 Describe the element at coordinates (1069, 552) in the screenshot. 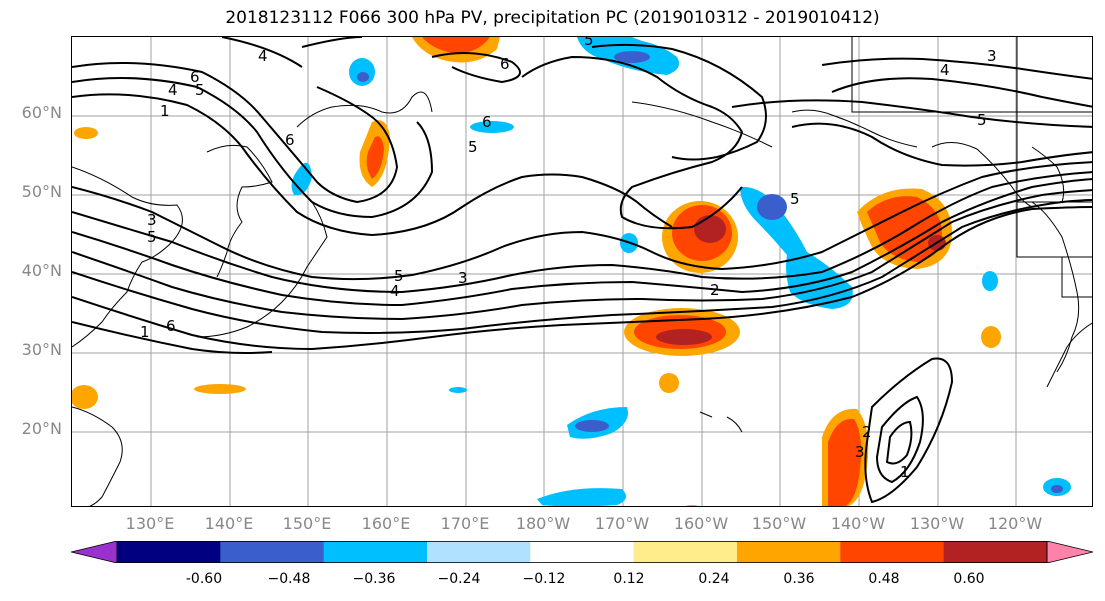

I see `colorbar-extend-high` at that location.